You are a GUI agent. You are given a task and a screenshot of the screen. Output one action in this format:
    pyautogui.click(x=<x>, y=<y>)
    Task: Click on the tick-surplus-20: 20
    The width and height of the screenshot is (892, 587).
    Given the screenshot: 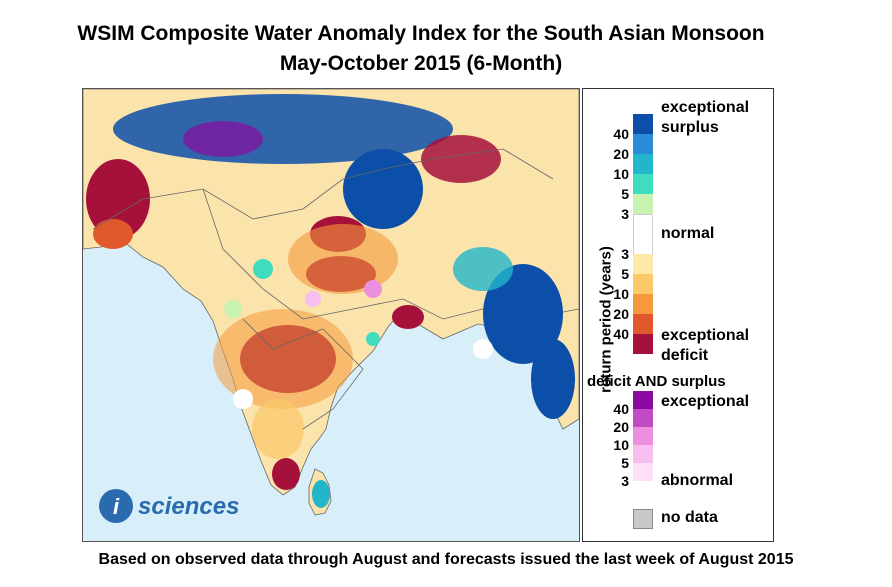 What is the action you would take?
    pyautogui.click(x=621, y=154)
    